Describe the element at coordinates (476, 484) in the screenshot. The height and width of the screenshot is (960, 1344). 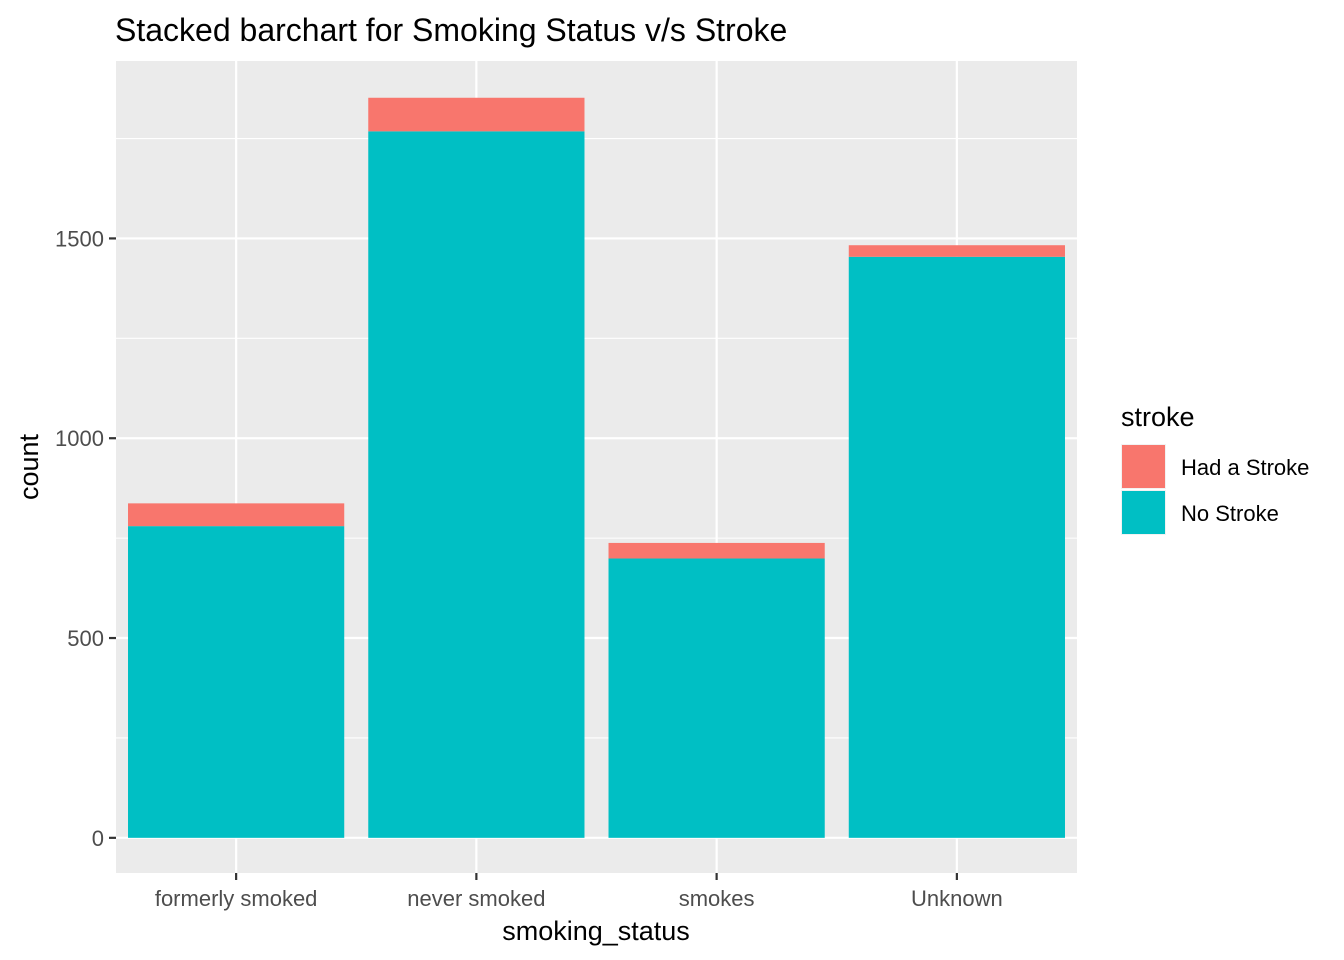
I see `bar-no-stroke-never-smoked` at that location.